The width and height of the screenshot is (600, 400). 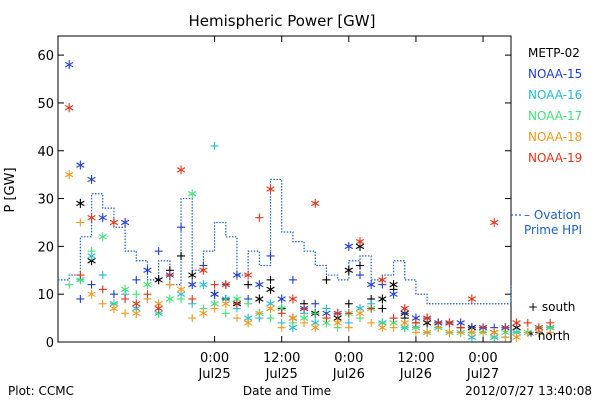 What do you see at coordinates (45, 295) in the screenshot?
I see `y-tick-label: 10` at bounding box center [45, 295].